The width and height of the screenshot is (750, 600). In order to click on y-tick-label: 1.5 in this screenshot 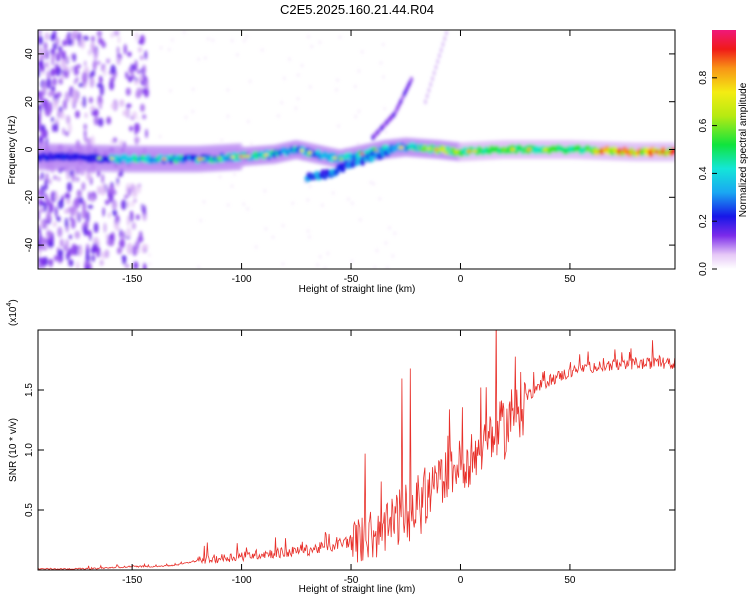, I will do `click(29, 390)`.